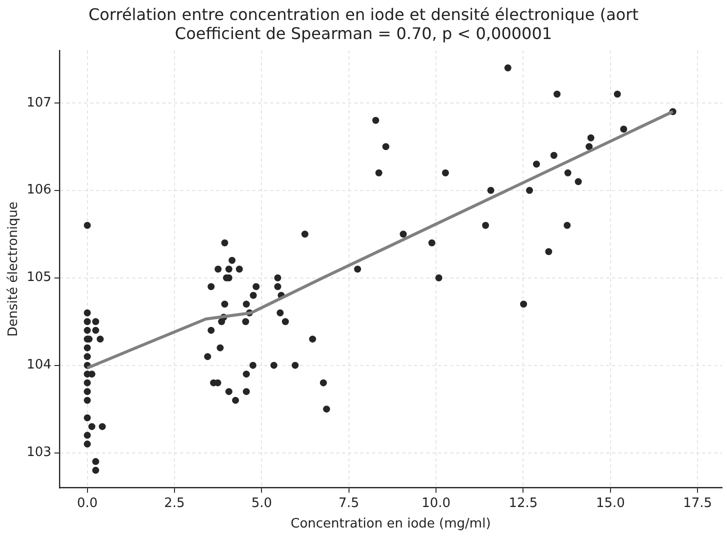 This screenshot has height=538, width=727. What do you see at coordinates (436, 503) in the screenshot?
I see `x-tick-label: 10.0` at bounding box center [436, 503].